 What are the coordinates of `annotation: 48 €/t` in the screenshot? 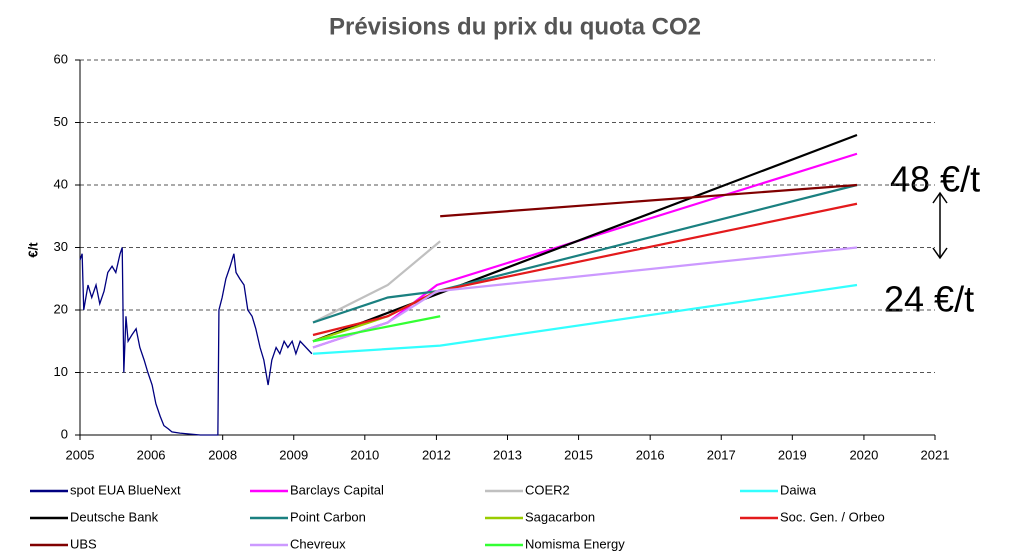 It's located at (935, 179).